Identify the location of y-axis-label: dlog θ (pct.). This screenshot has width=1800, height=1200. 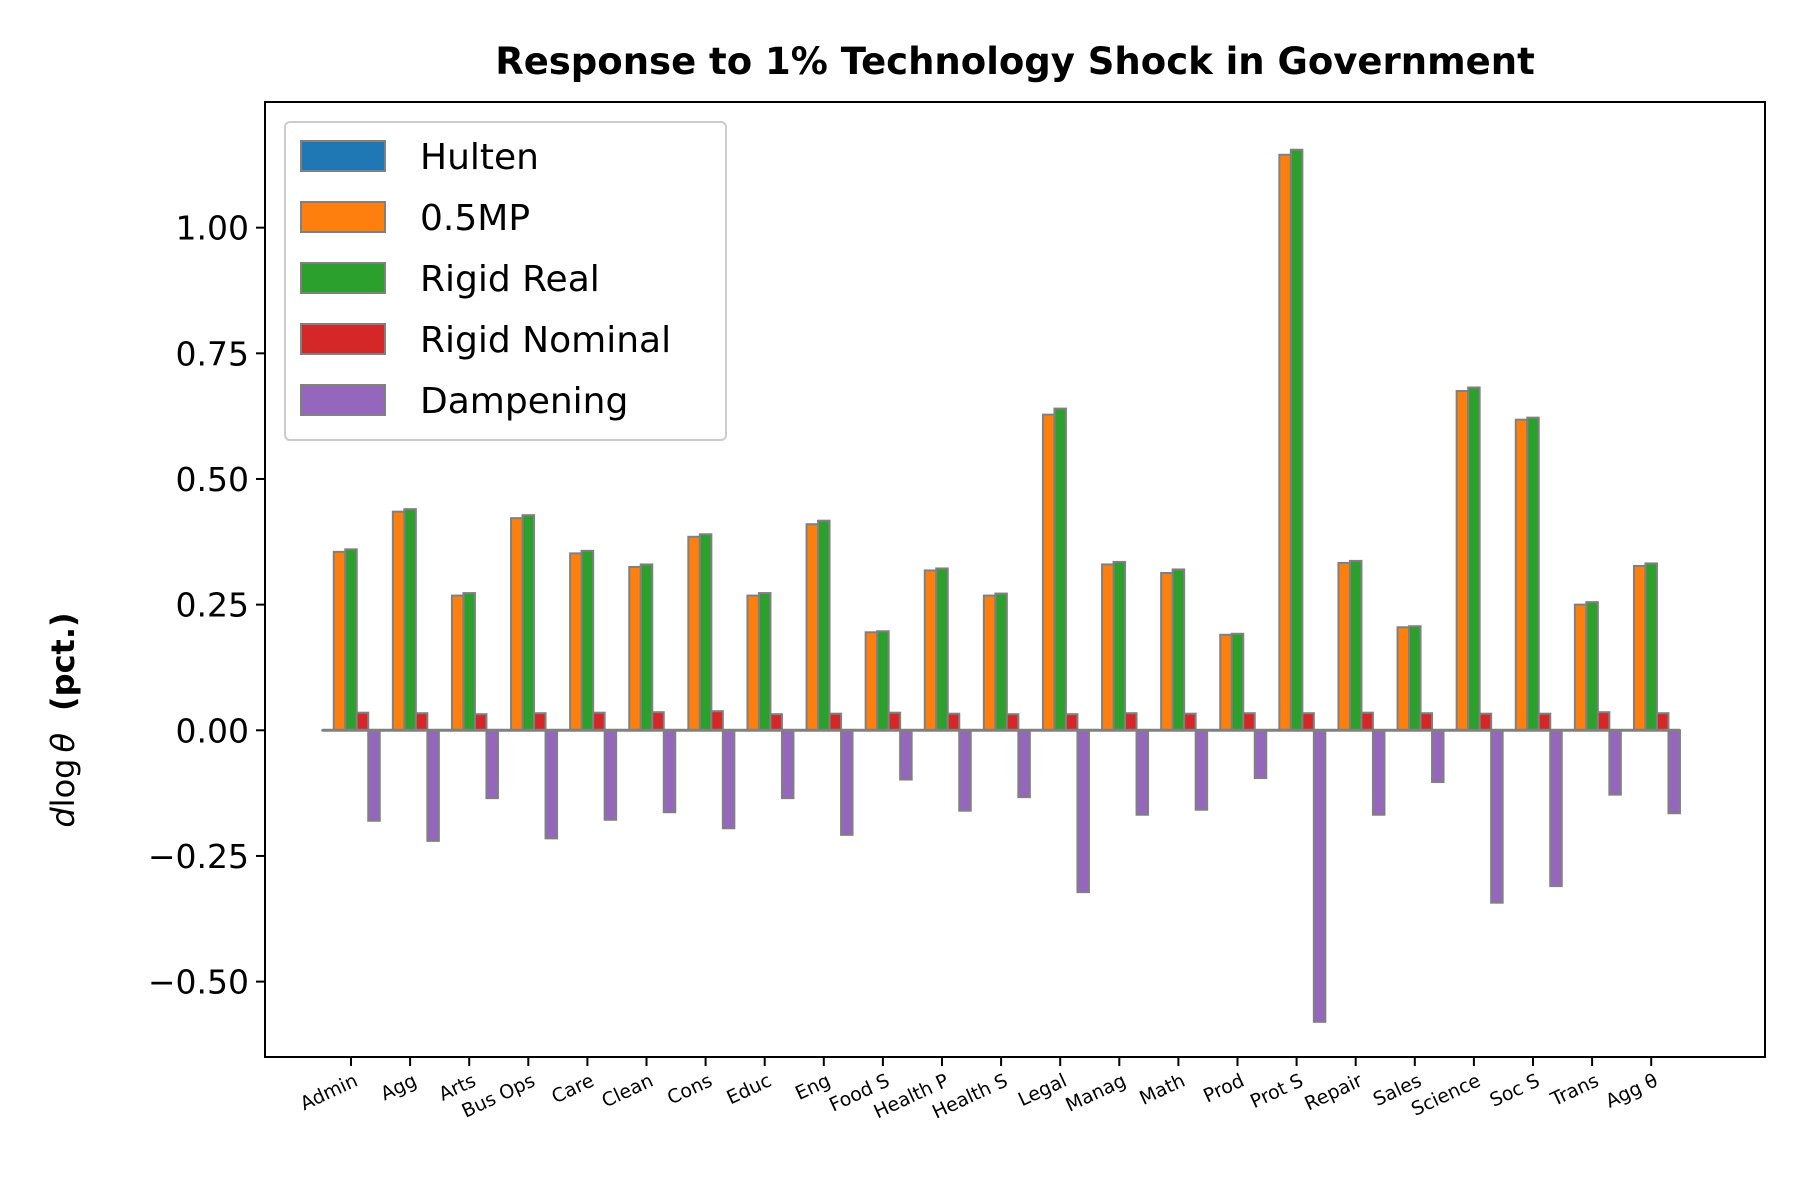
(63, 719).